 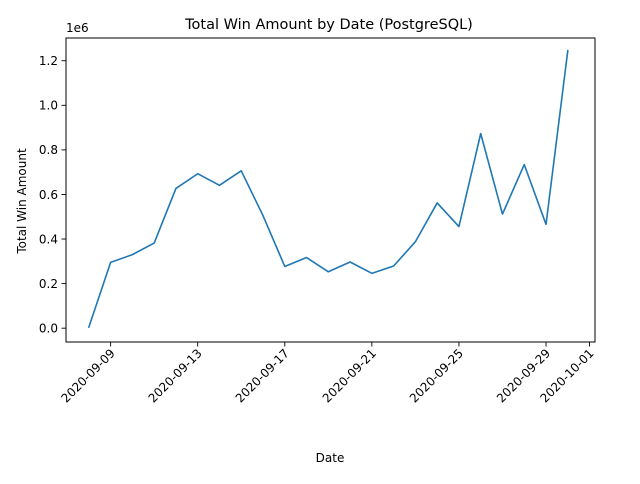 I want to click on y-tick-label: 1.0, so click(x=48, y=106).